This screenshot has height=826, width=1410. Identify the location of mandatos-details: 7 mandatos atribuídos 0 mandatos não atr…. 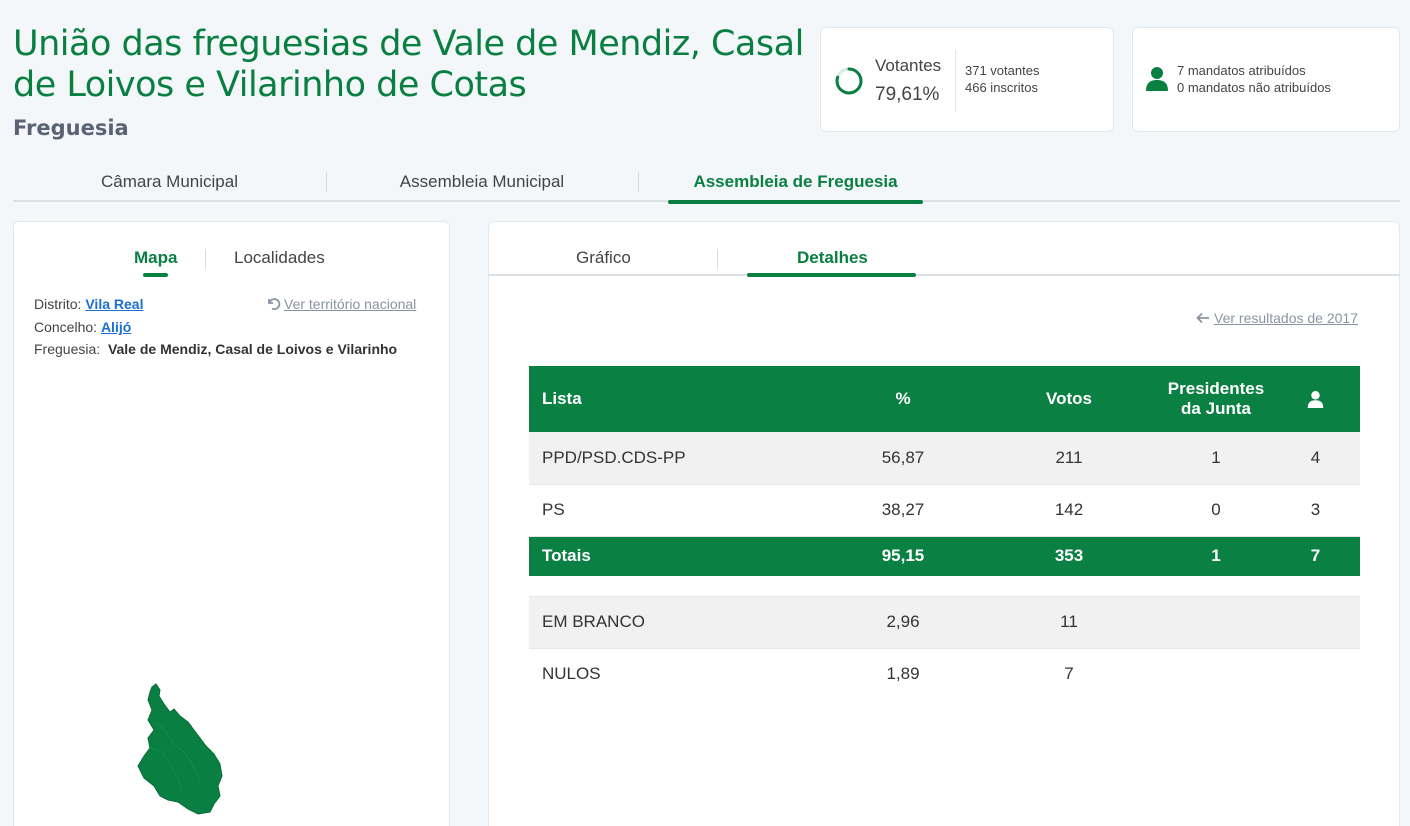
(1254, 79).